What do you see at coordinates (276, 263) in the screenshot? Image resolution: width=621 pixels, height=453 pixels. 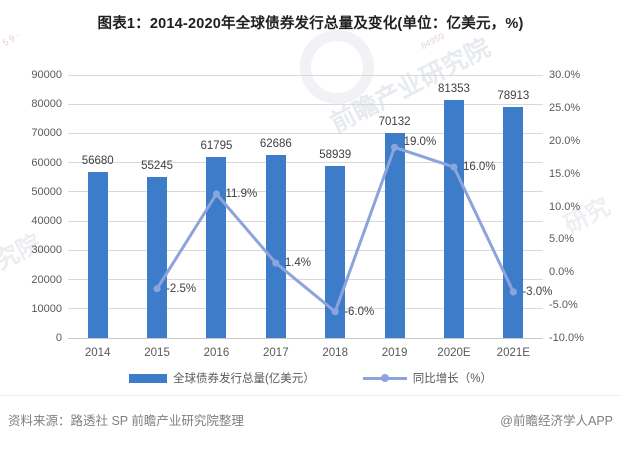 I see `line-marker-2017` at bounding box center [276, 263].